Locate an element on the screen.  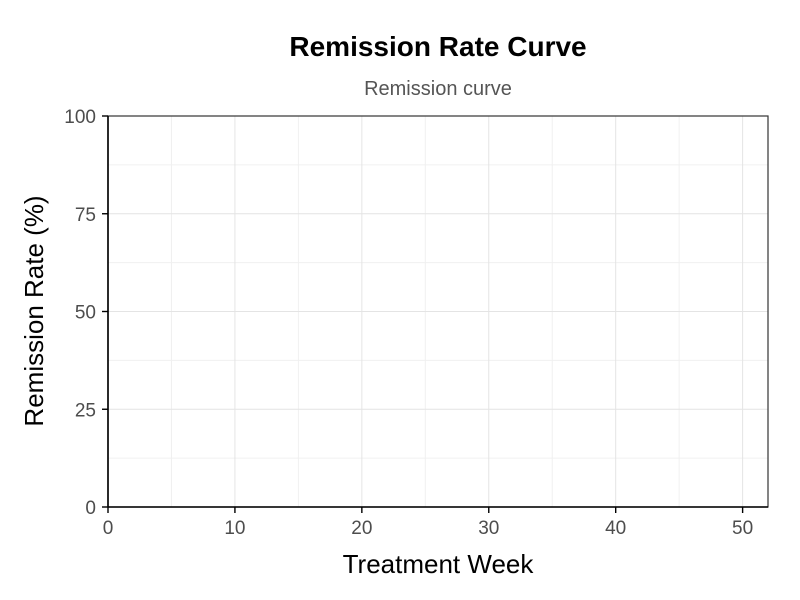
y-axis-ticks: 0 25 50 75 100 is located at coordinates (86, 313).